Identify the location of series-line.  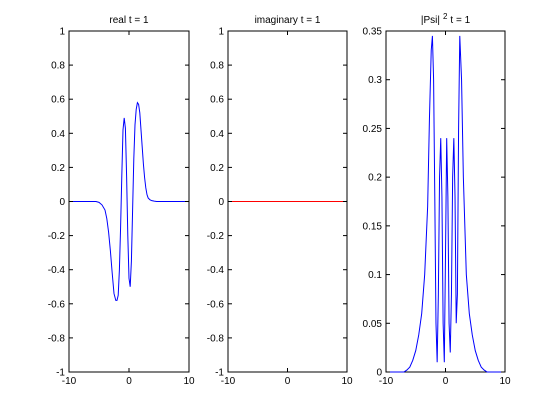
(129, 201).